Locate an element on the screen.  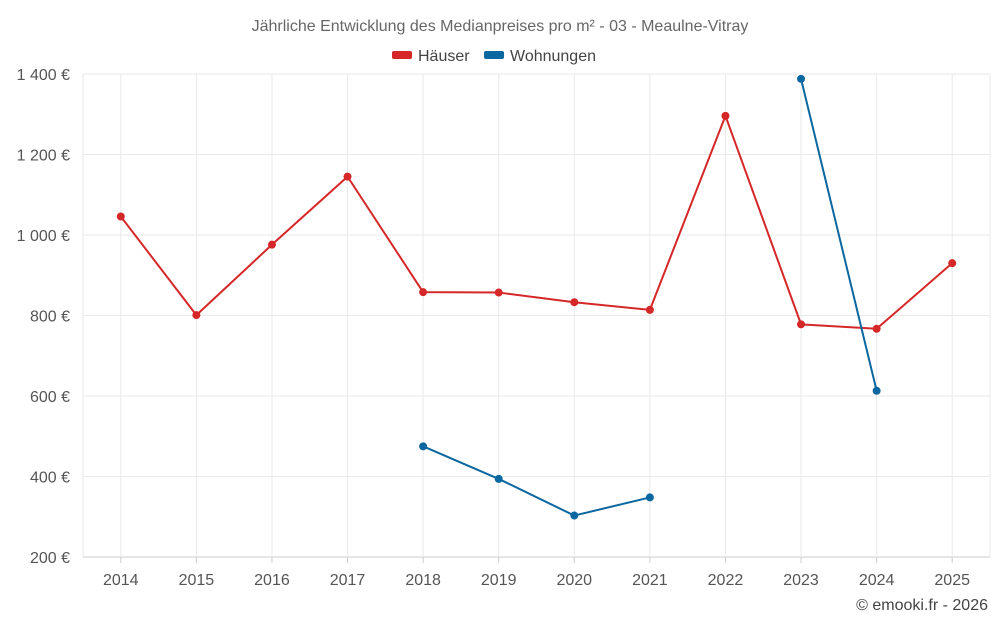
x-tick-label: 2024 is located at coordinates (877, 580).